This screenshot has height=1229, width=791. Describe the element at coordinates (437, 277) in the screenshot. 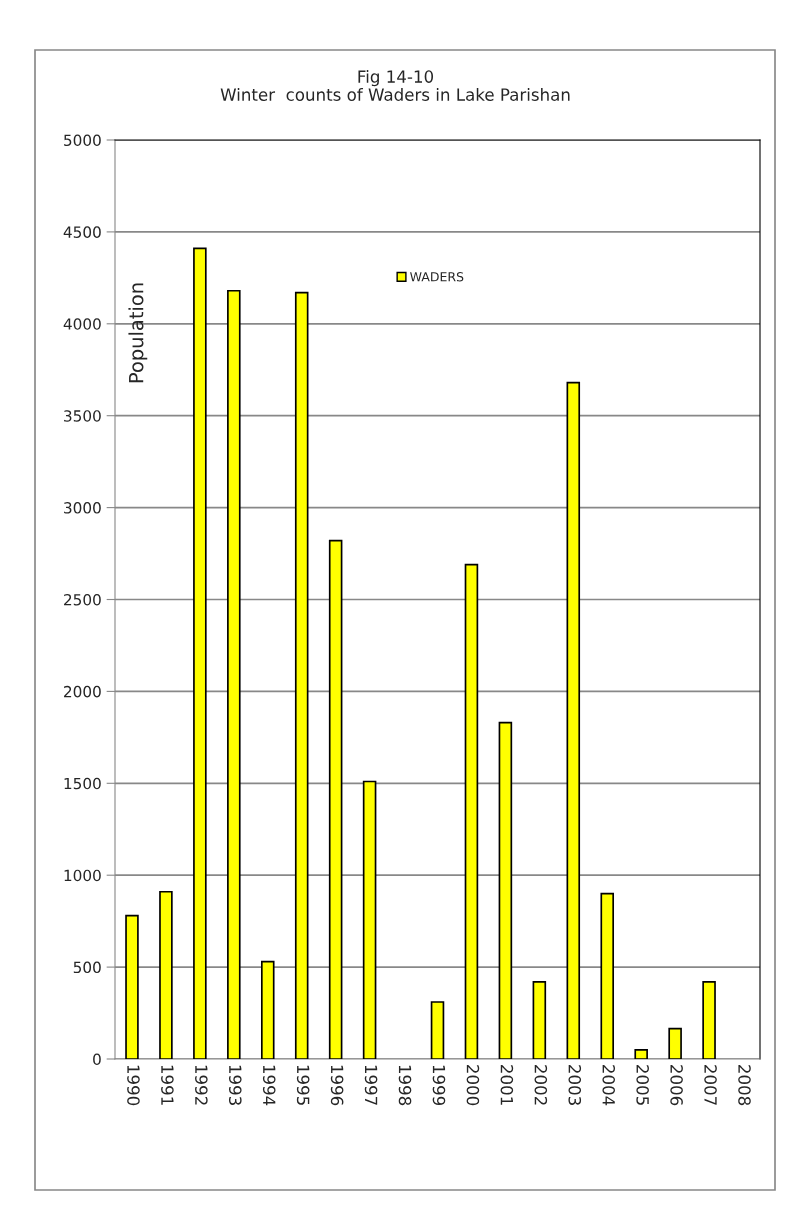

I see `legend-label: WADERS` at that location.